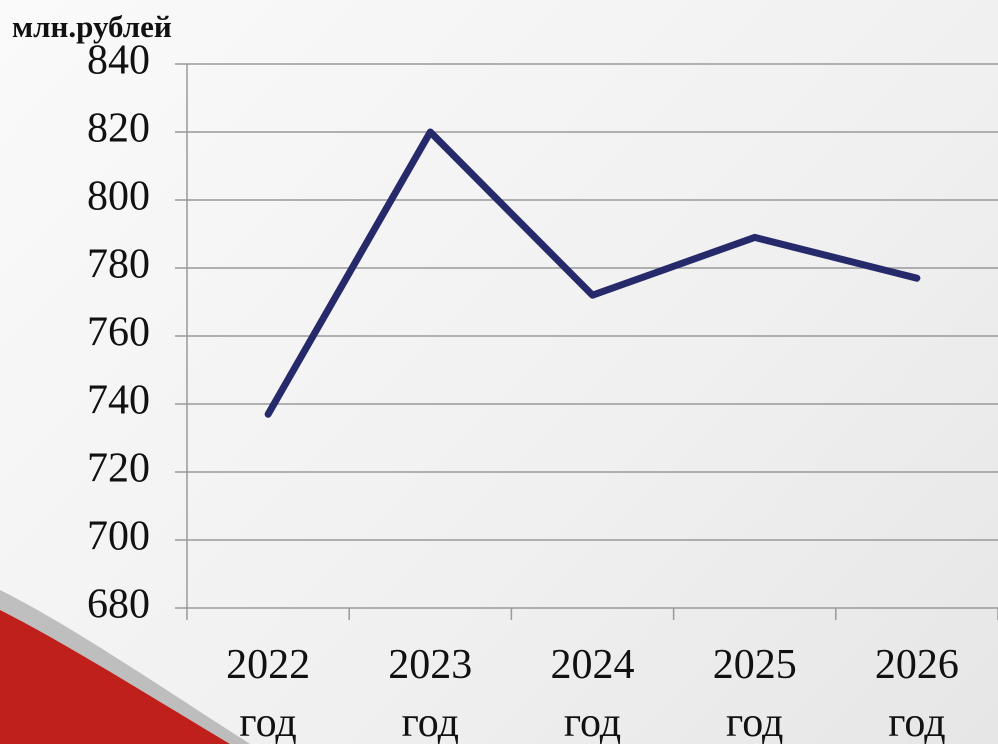  I want to click on x-tick-label: 2026 год, so click(916, 693).